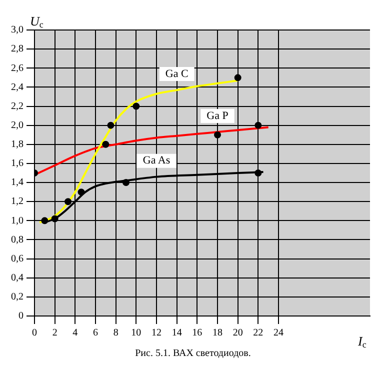 This screenshot has height=383, width=386. Describe the element at coordinates (115, 333) in the screenshot. I see `x-tick-label: 8` at that location.